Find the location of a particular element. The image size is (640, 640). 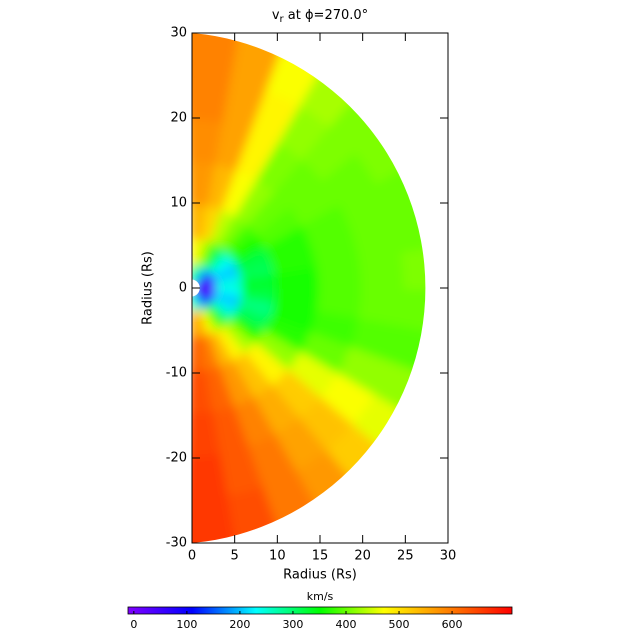

x-tick-label: 0 is located at coordinates (192, 556).